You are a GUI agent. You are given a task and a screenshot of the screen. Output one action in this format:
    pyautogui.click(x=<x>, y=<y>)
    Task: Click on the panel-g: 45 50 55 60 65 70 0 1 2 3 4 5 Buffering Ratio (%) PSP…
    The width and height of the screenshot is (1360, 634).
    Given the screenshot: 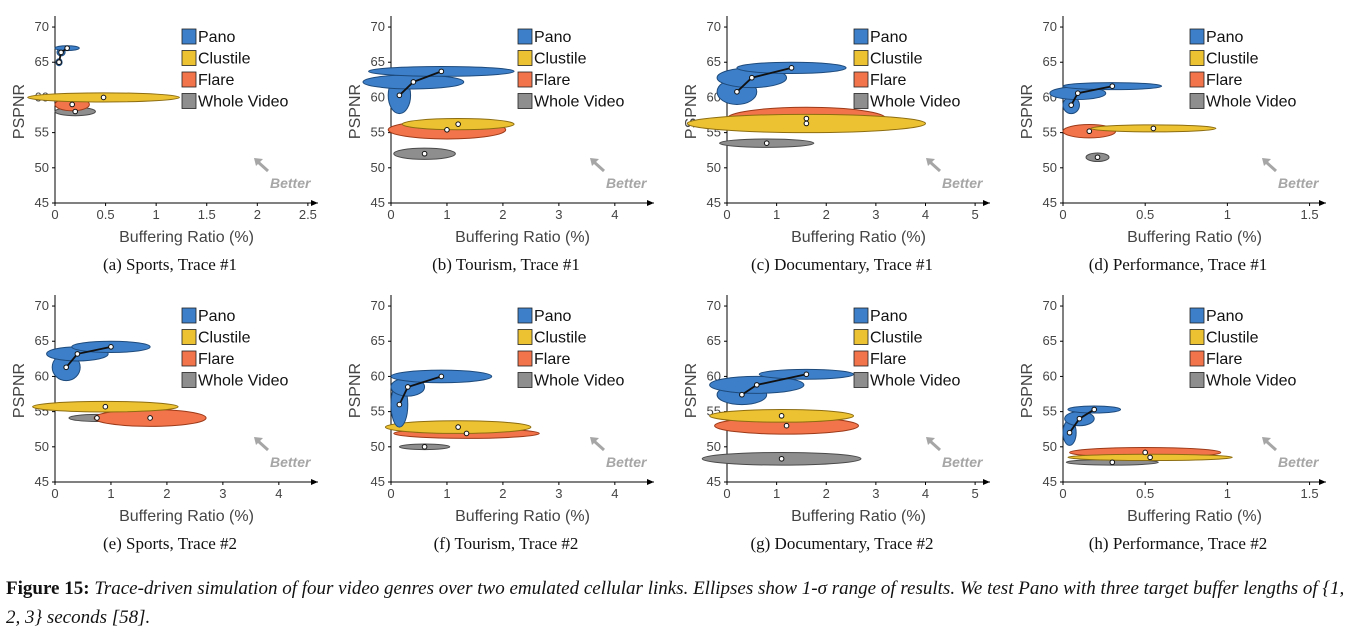 What is the action you would take?
    pyautogui.click(x=842, y=421)
    